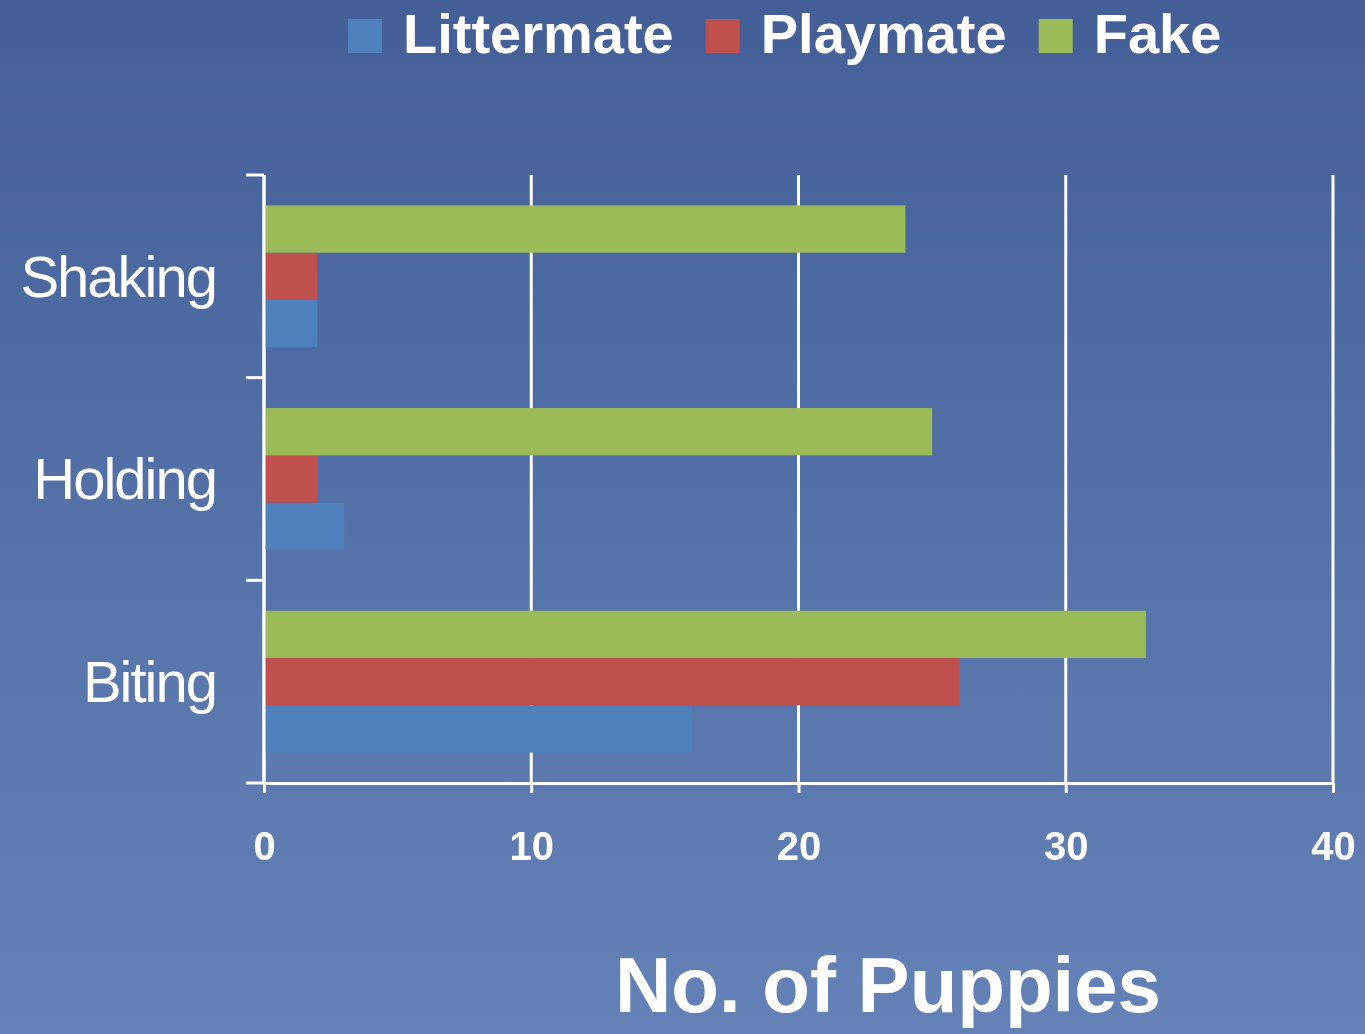 The image size is (1365, 1034). Describe the element at coordinates (1066, 846) in the screenshot. I see `x-tick-label: 30` at that location.